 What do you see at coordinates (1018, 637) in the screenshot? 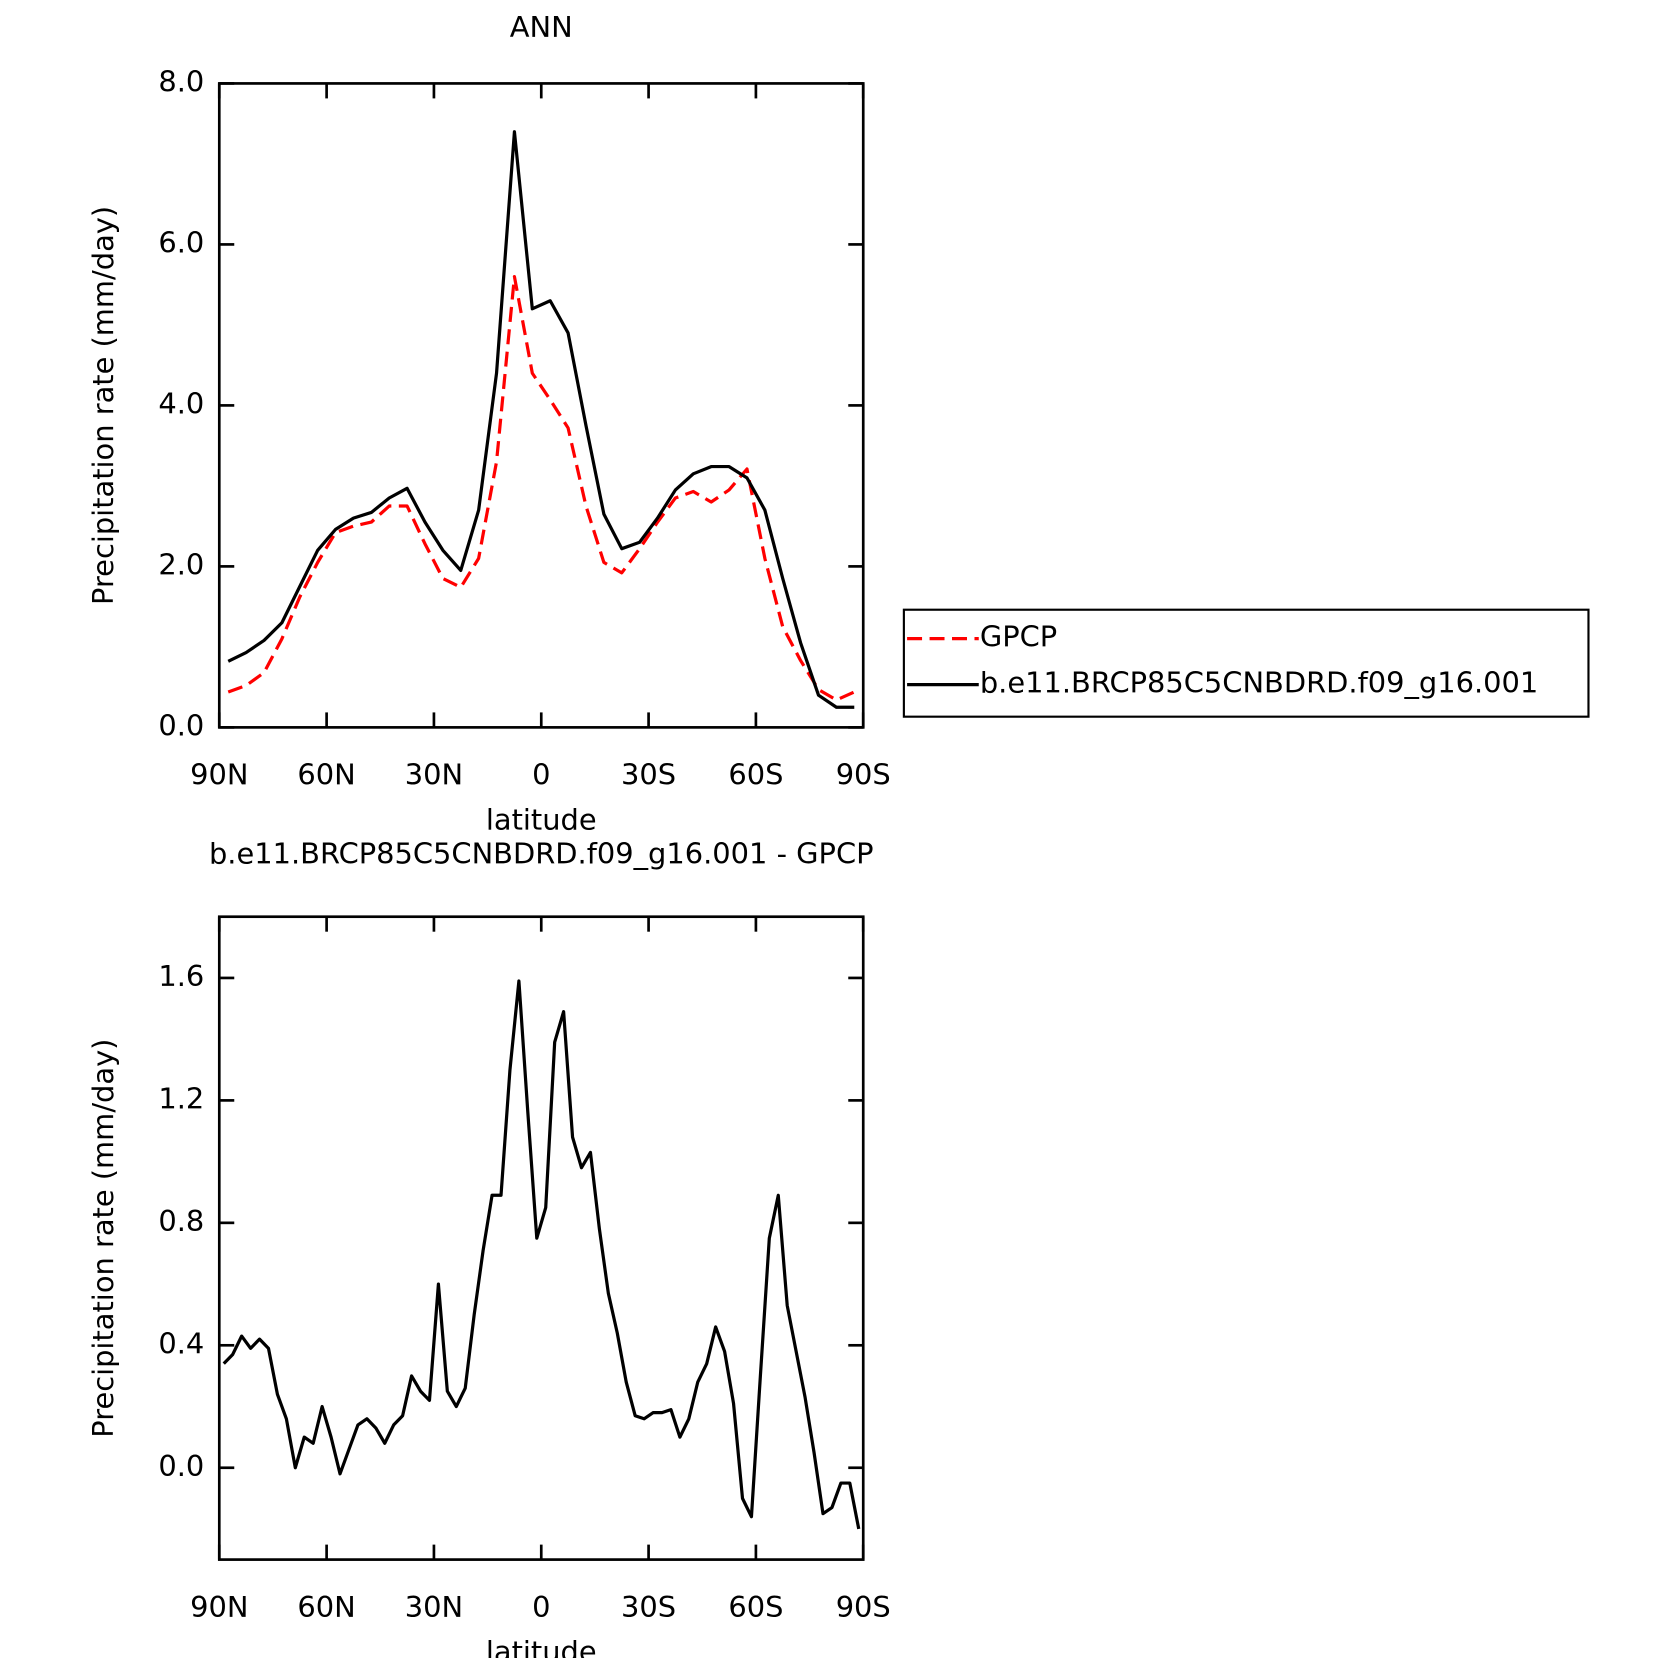
I see `legend-label: GPCP` at bounding box center [1018, 637].